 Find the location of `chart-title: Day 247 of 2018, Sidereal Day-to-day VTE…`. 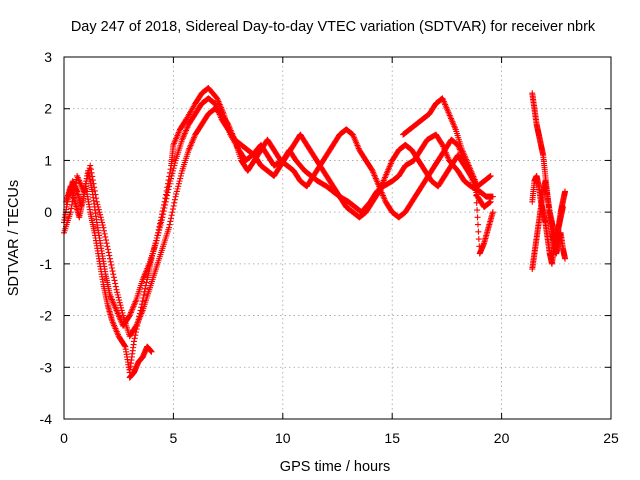

chart-title: Day 247 of 2018, Sidereal Day-to-day VTE… is located at coordinates (333, 27).